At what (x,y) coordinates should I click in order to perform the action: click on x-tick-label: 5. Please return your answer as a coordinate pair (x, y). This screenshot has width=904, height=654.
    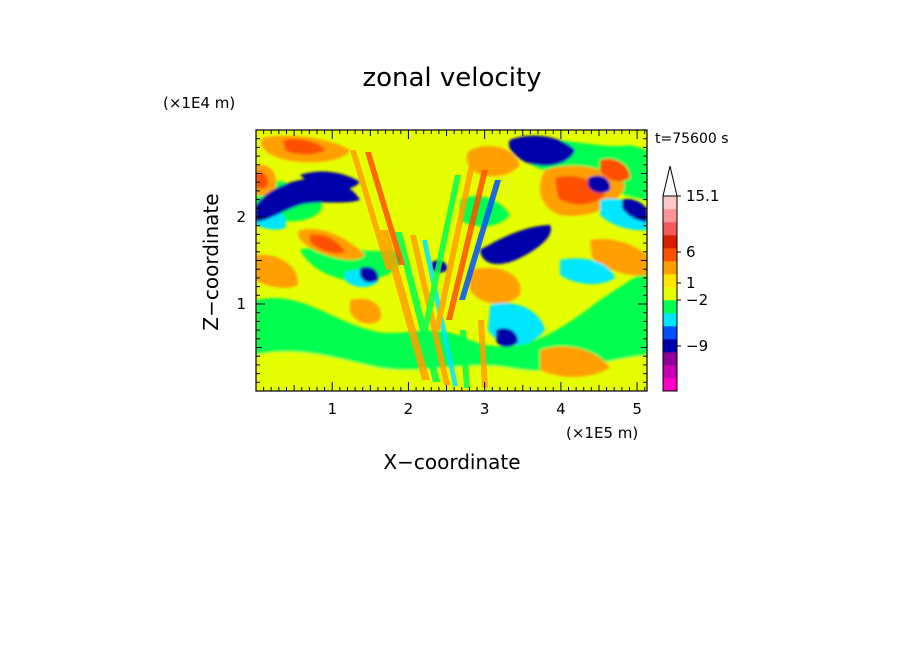
    Looking at the image, I should click on (637, 409).